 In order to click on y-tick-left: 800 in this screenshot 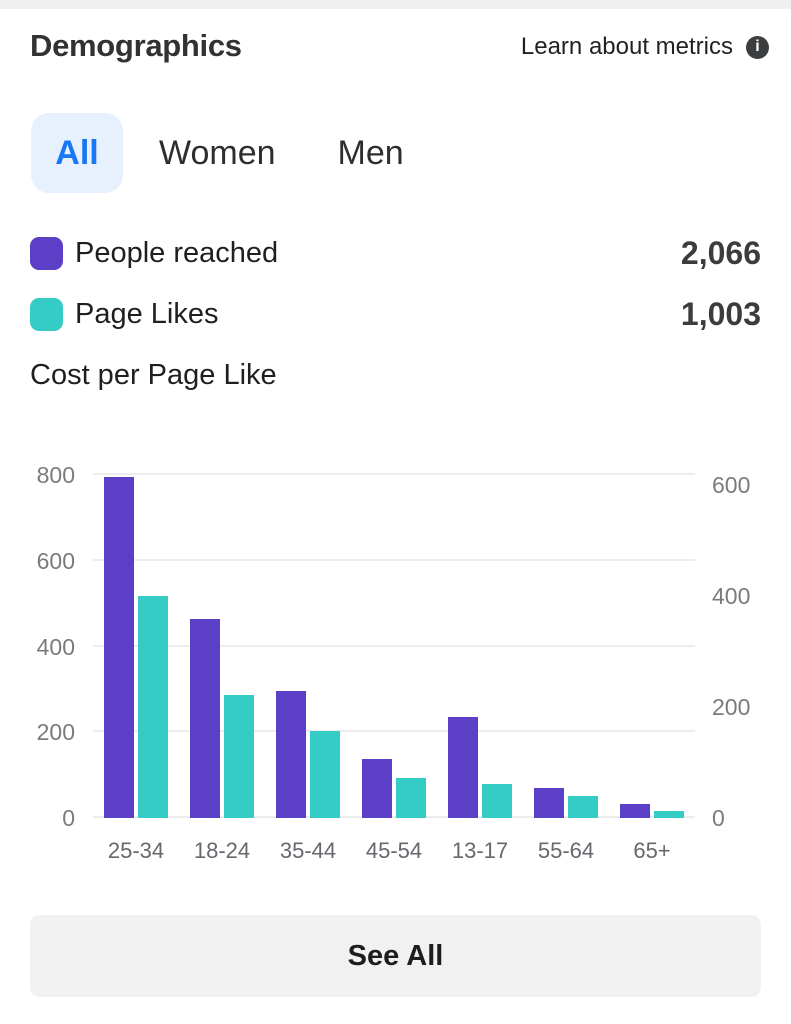, I will do `click(55, 475)`.